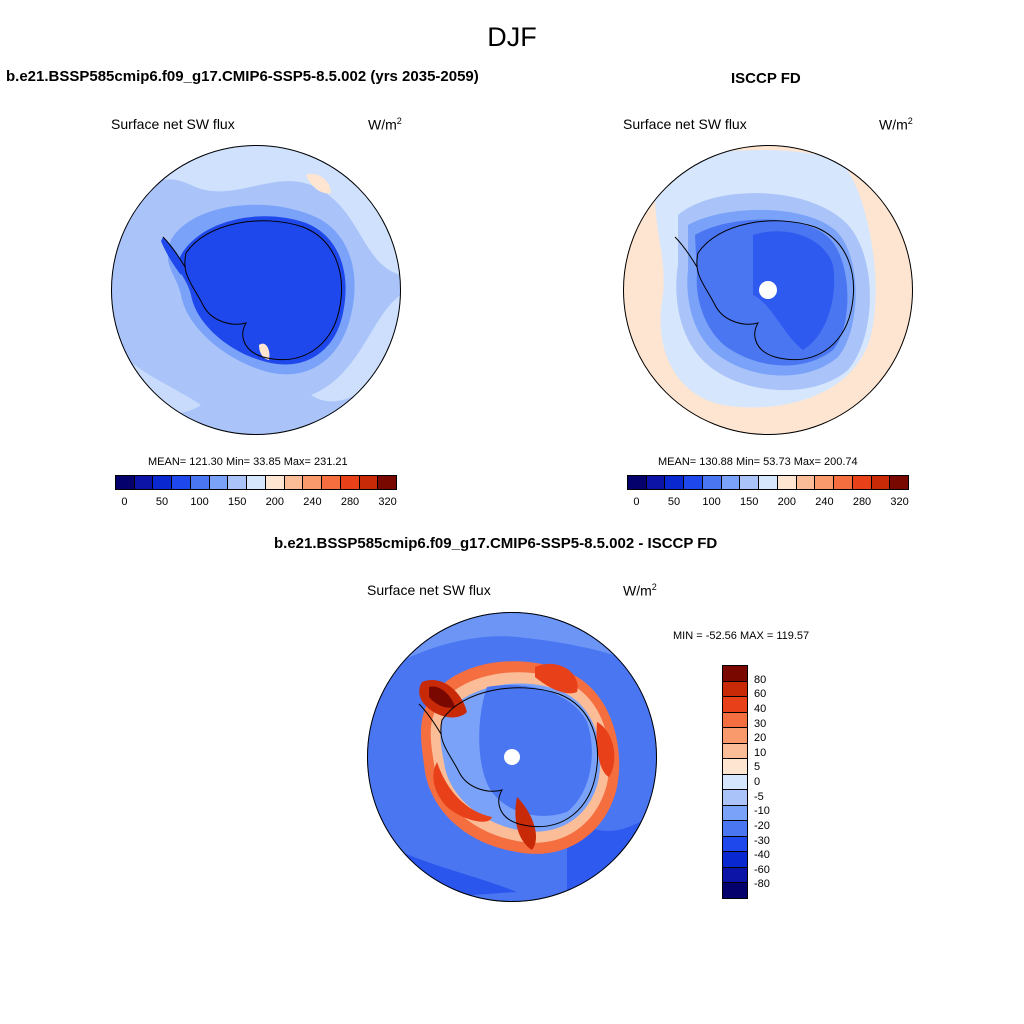  Describe the element at coordinates (762, 811) in the screenshot. I see `colorbar-tick-label: -10` at that location.